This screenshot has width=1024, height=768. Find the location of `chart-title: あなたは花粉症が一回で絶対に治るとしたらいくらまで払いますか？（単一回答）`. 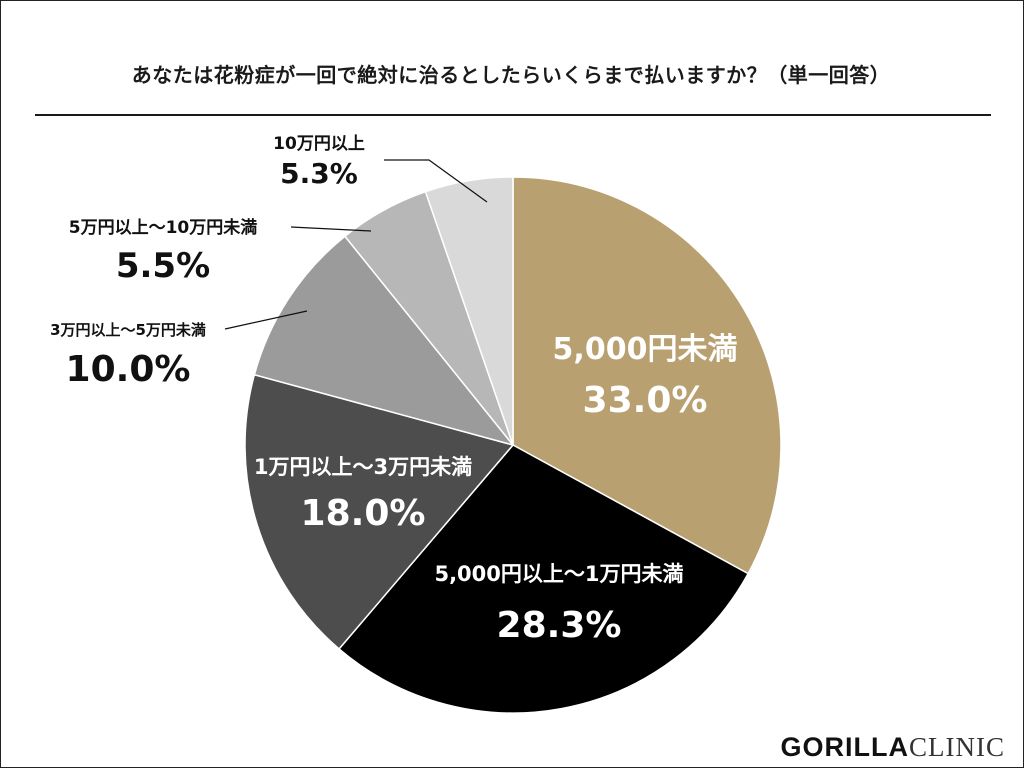

chart-title: あなたは花粉症が一回で絶対に治るとしたらいくらまで払いますか？（単一回答） is located at coordinates (511, 75).